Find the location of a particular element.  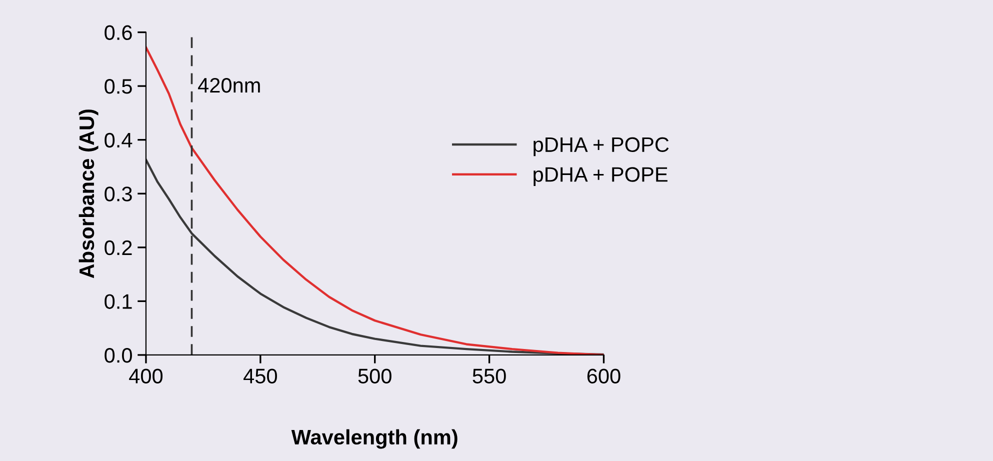

x-tick-label: 600 is located at coordinates (603, 376).